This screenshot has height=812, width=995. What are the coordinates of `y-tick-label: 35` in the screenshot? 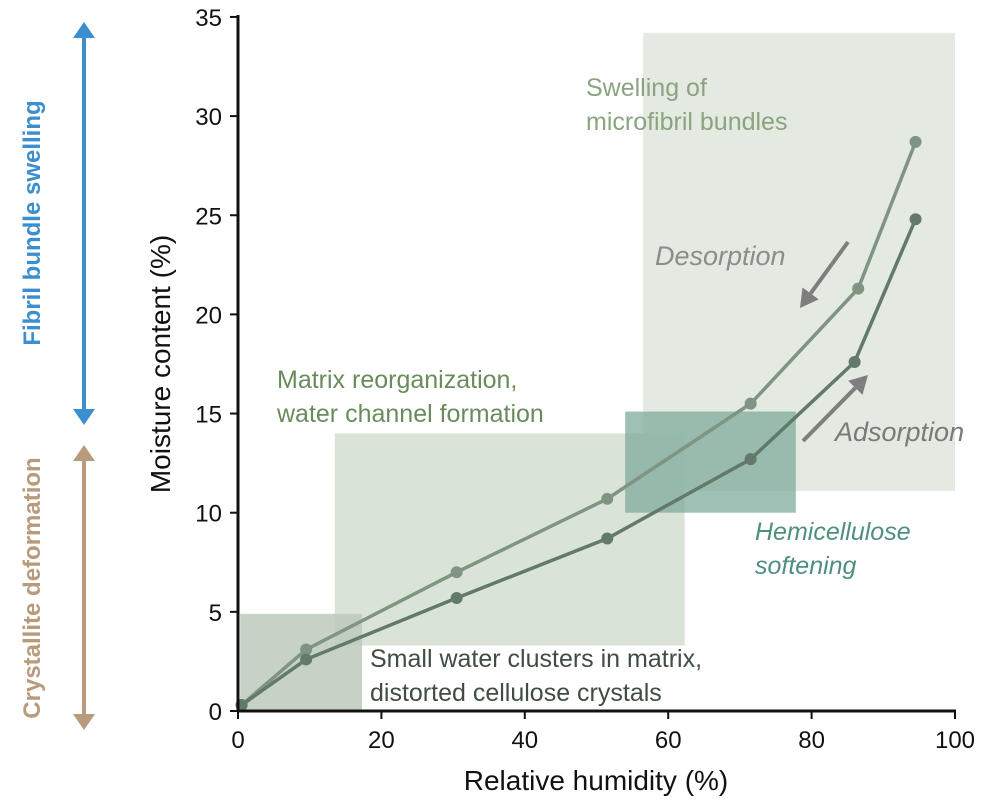 It's located at (208, 18).